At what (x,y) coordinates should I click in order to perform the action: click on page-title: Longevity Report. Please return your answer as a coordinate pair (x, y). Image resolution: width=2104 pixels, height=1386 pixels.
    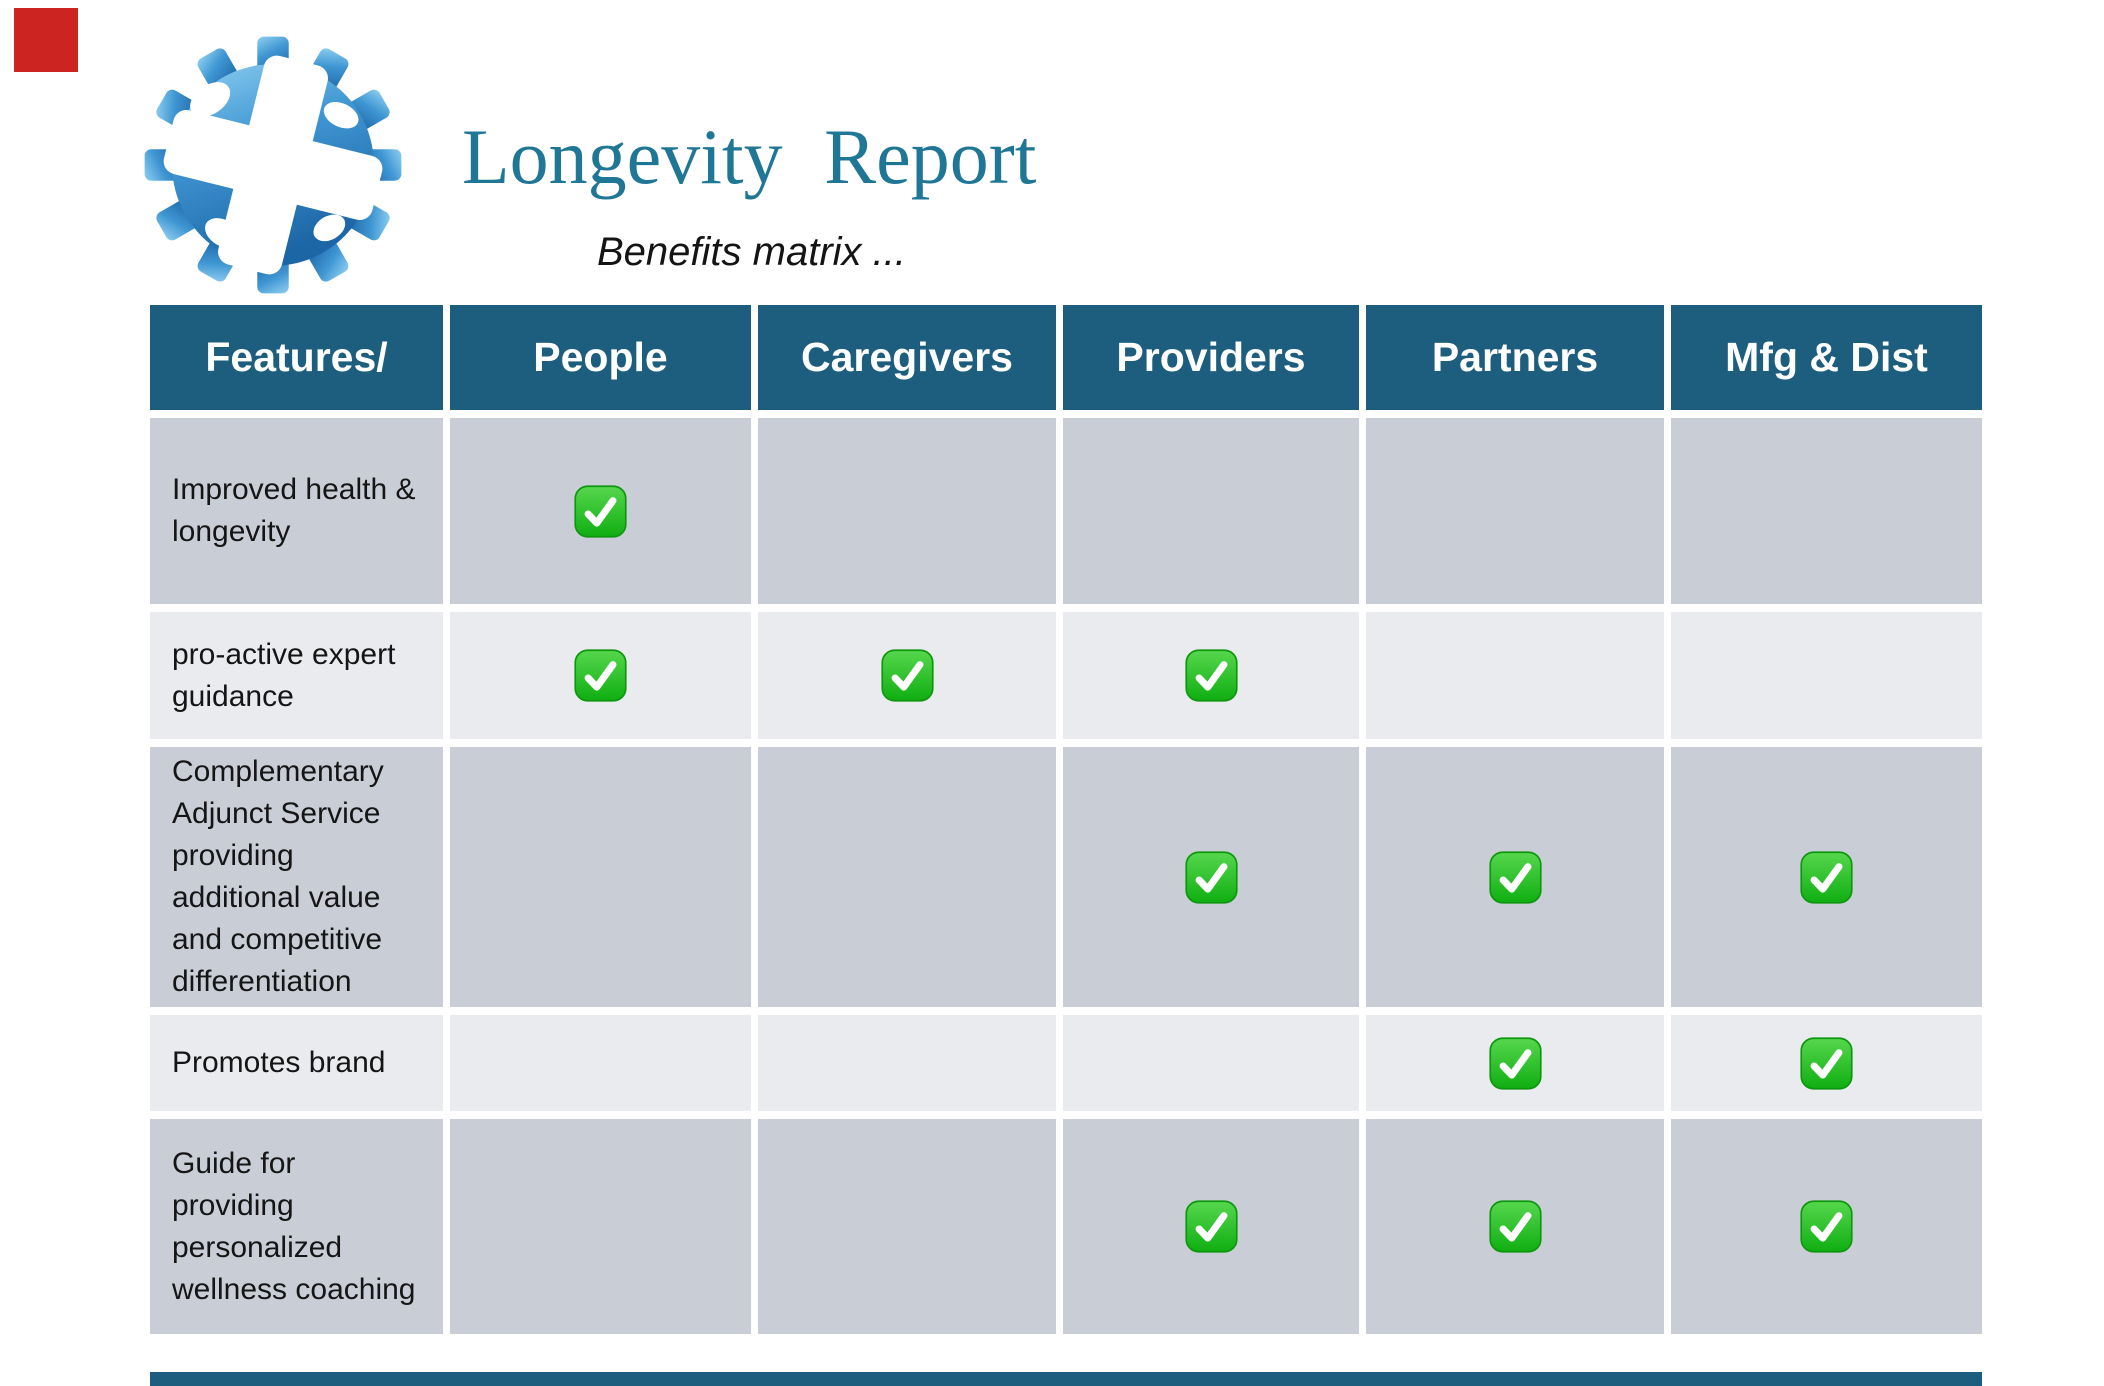
    Looking at the image, I should click on (749, 156).